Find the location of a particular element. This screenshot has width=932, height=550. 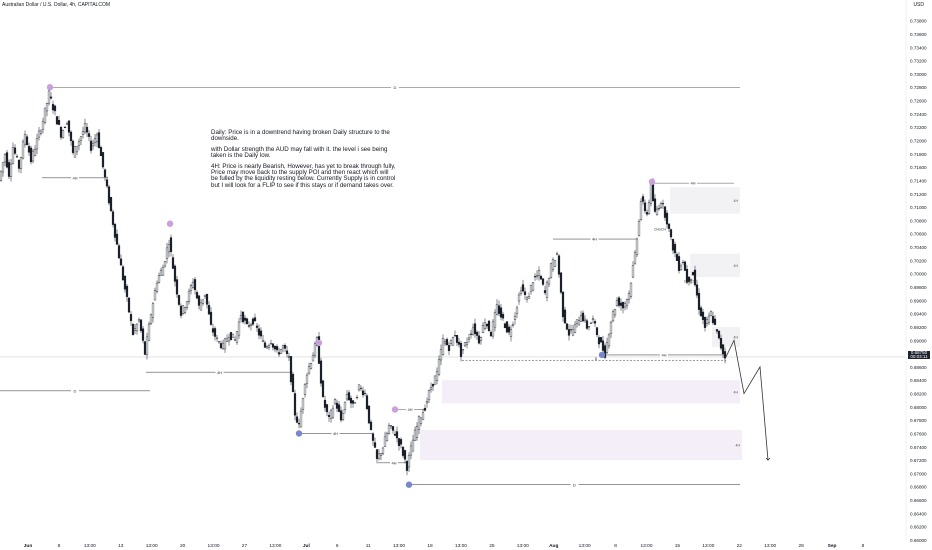

x-tick-label: 6 is located at coordinates (337, 546).